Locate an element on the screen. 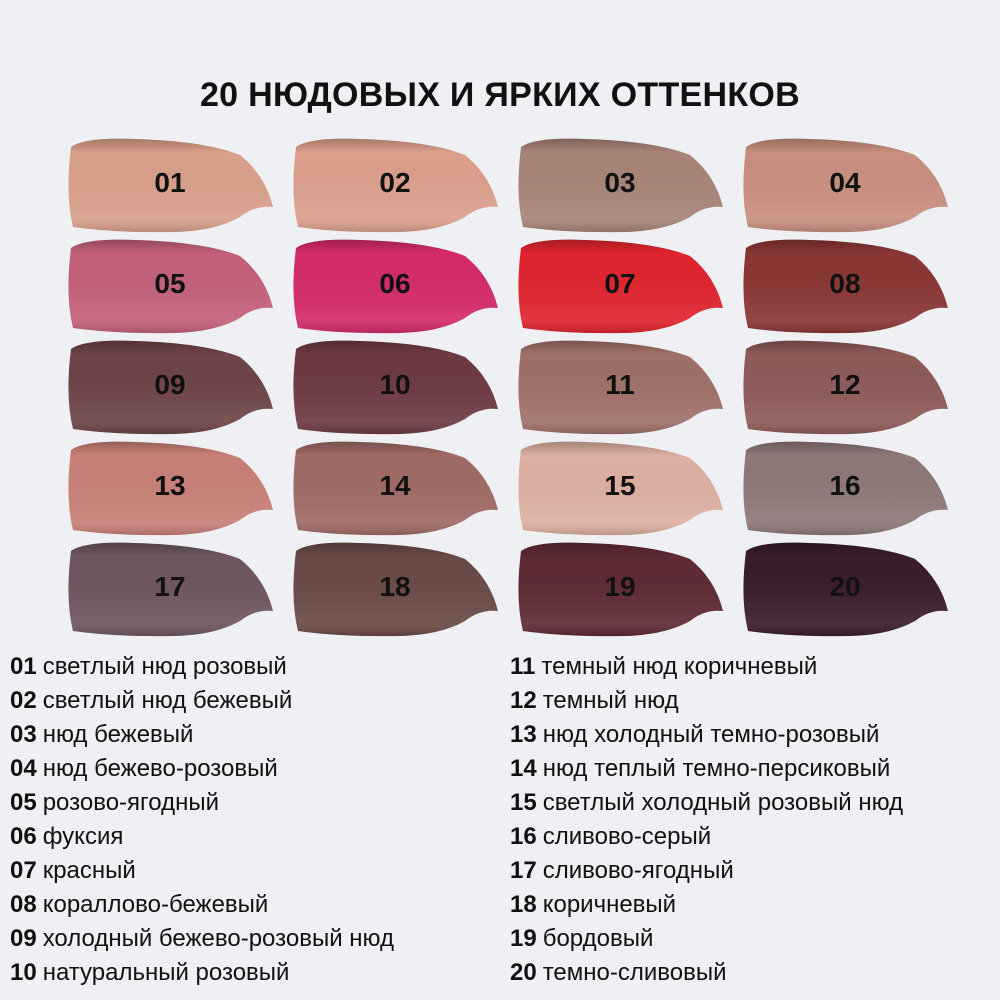  shade-number: 14 is located at coordinates (523, 768).